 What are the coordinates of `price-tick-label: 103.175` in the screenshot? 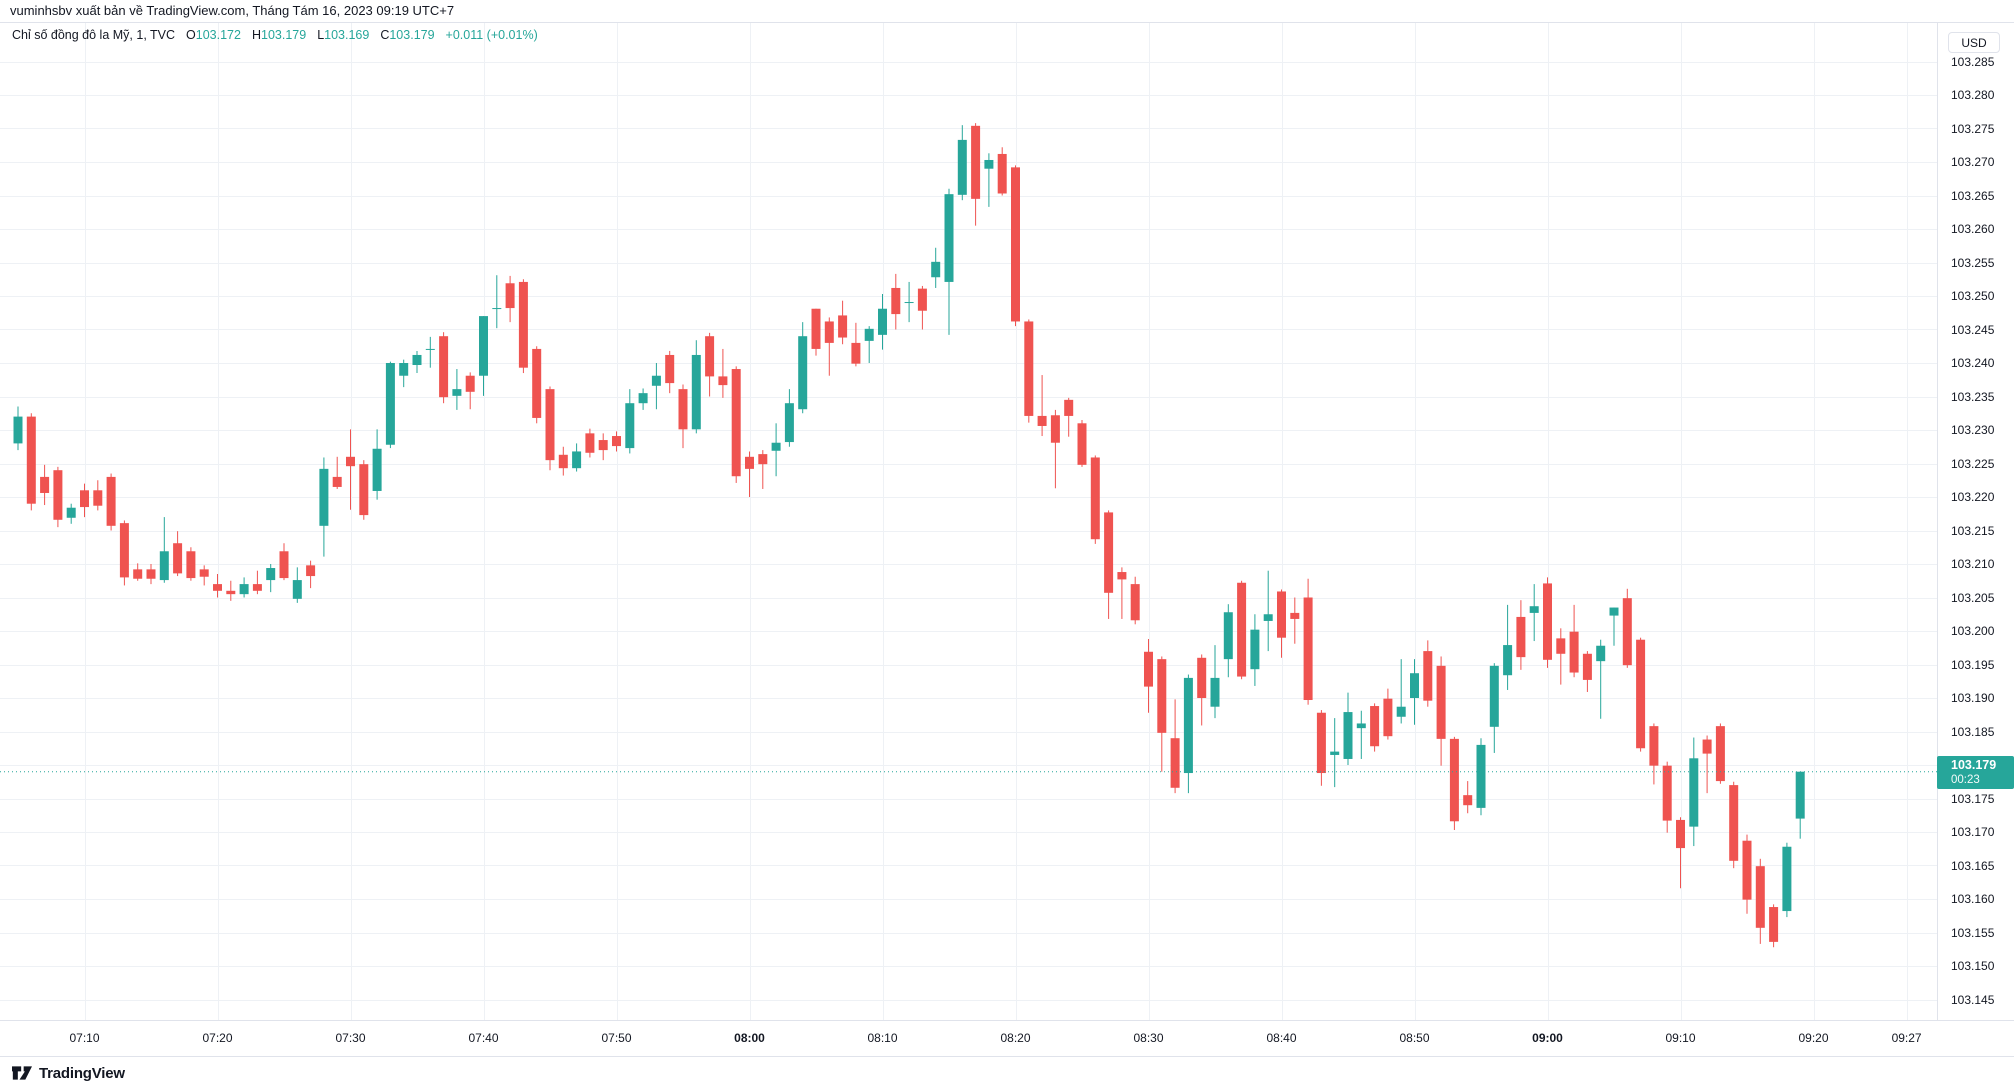 It's located at (1973, 798).